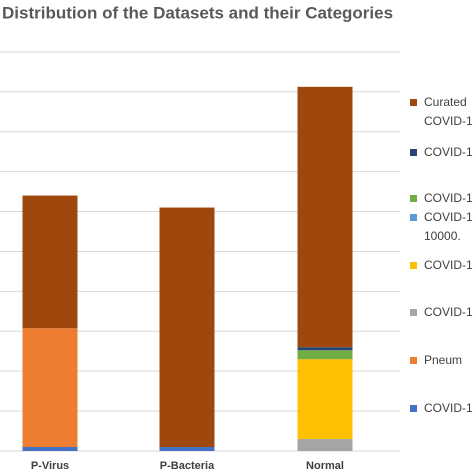  What do you see at coordinates (443, 360) in the screenshot?
I see `legend-label: Pneum` at bounding box center [443, 360].